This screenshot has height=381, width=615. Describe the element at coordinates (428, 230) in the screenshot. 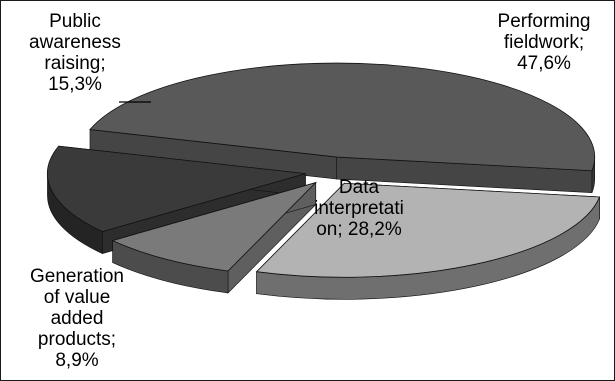

I see `slice-top-data-interpretation` at that location.